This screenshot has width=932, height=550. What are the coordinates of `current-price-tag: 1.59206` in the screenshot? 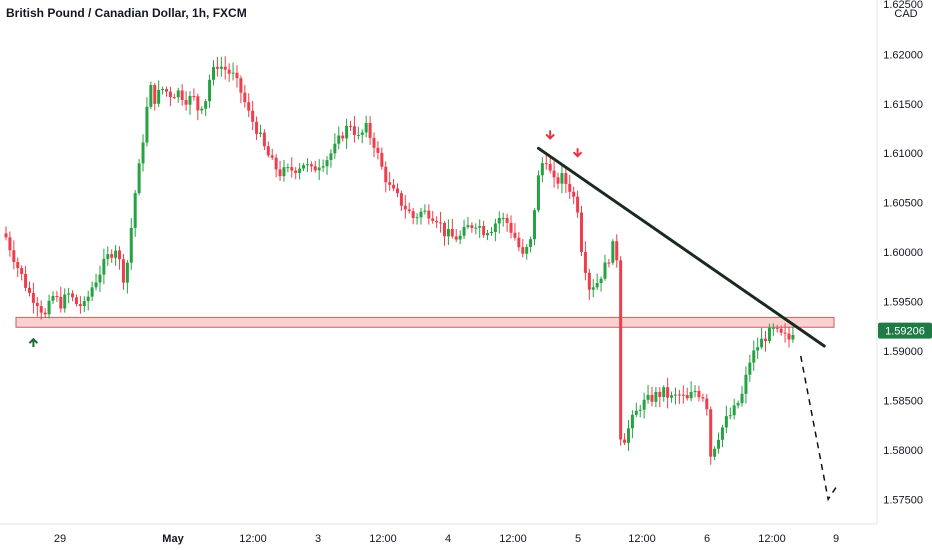 It's located at (905, 330).